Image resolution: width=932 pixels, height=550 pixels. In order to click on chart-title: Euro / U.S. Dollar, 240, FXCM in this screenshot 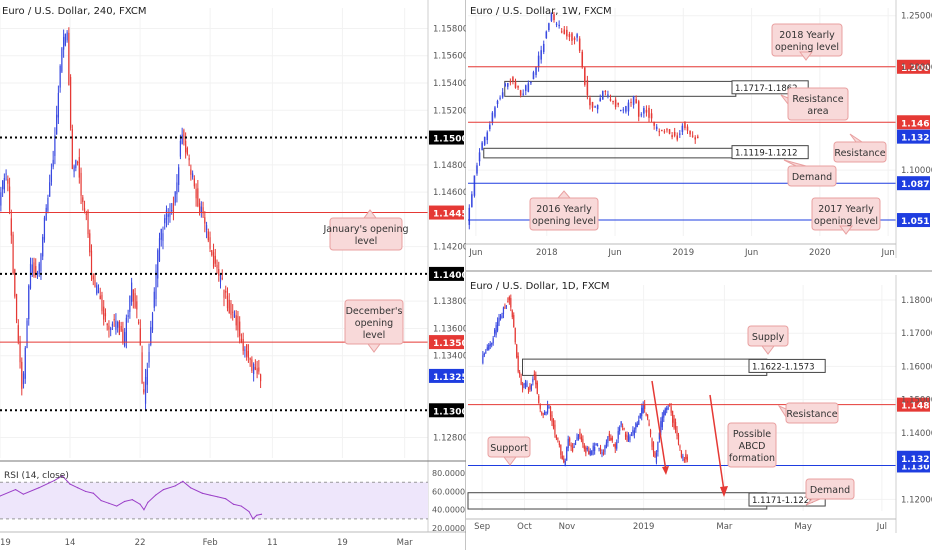, I will do `click(74, 11)`.